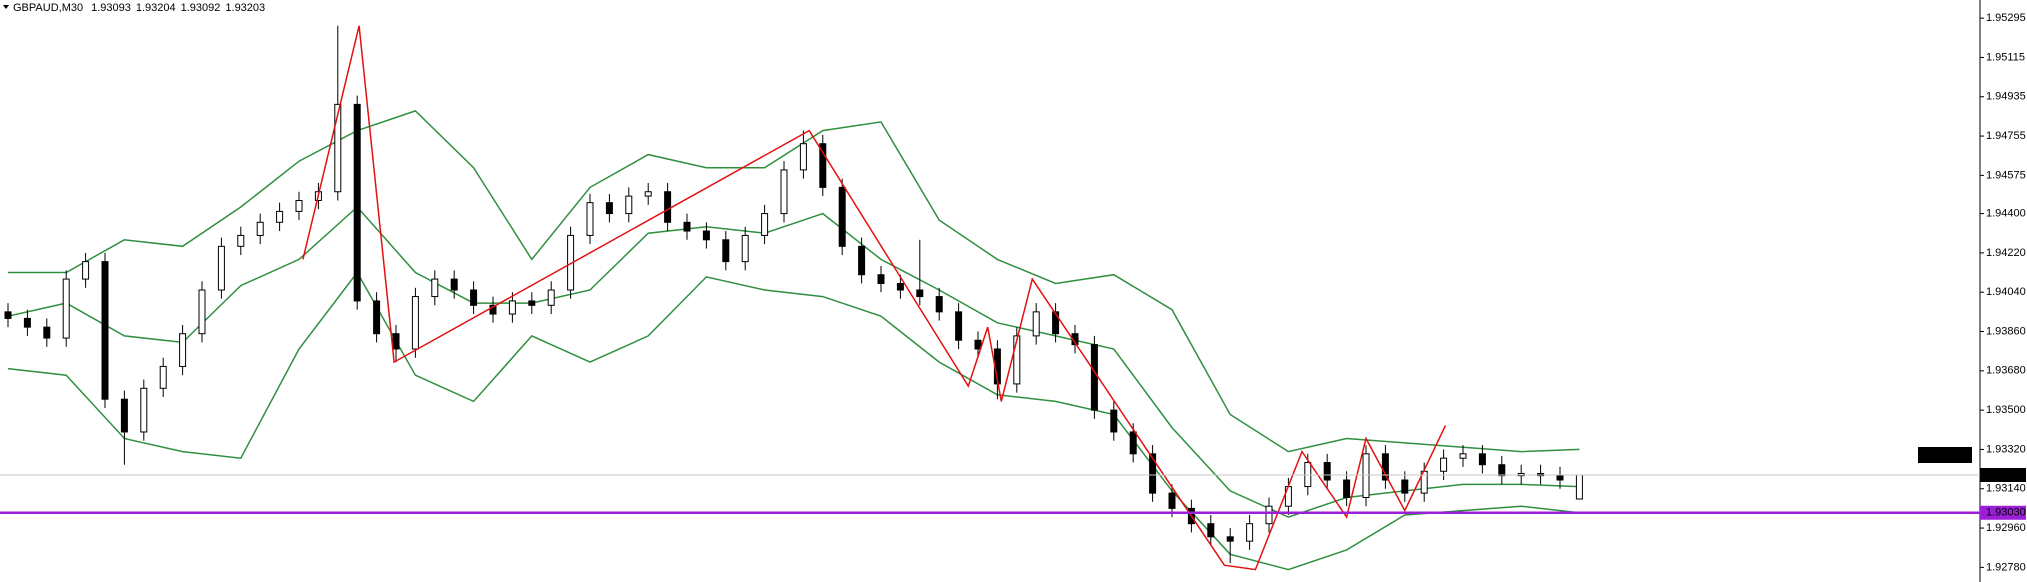  Describe the element at coordinates (2005, 57) in the screenshot. I see `y-tick-label: 1.95115` at that location.